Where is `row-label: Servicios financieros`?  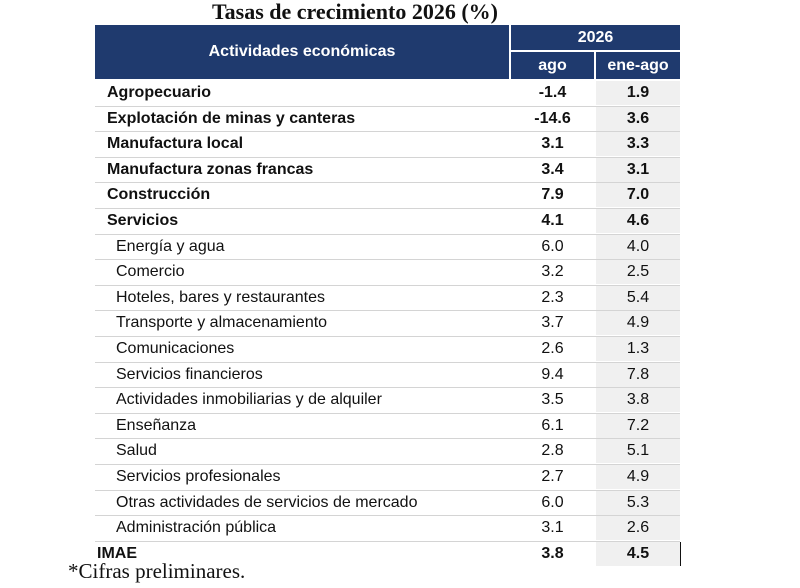 row-label: Servicios financieros is located at coordinates (189, 374).